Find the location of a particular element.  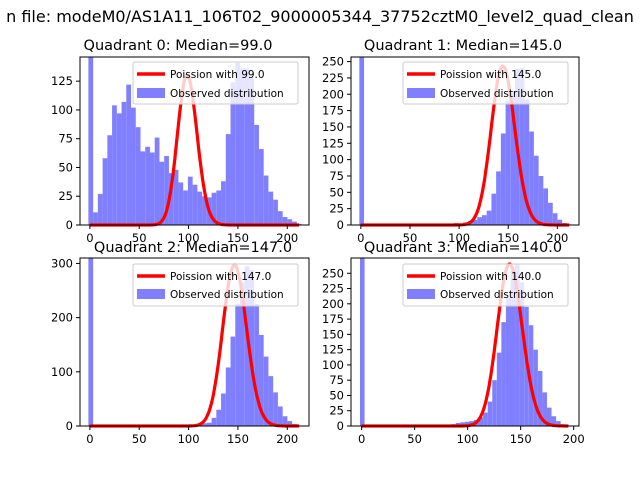

legend-poisson-label: Poission with 99.0 is located at coordinates (217, 75).